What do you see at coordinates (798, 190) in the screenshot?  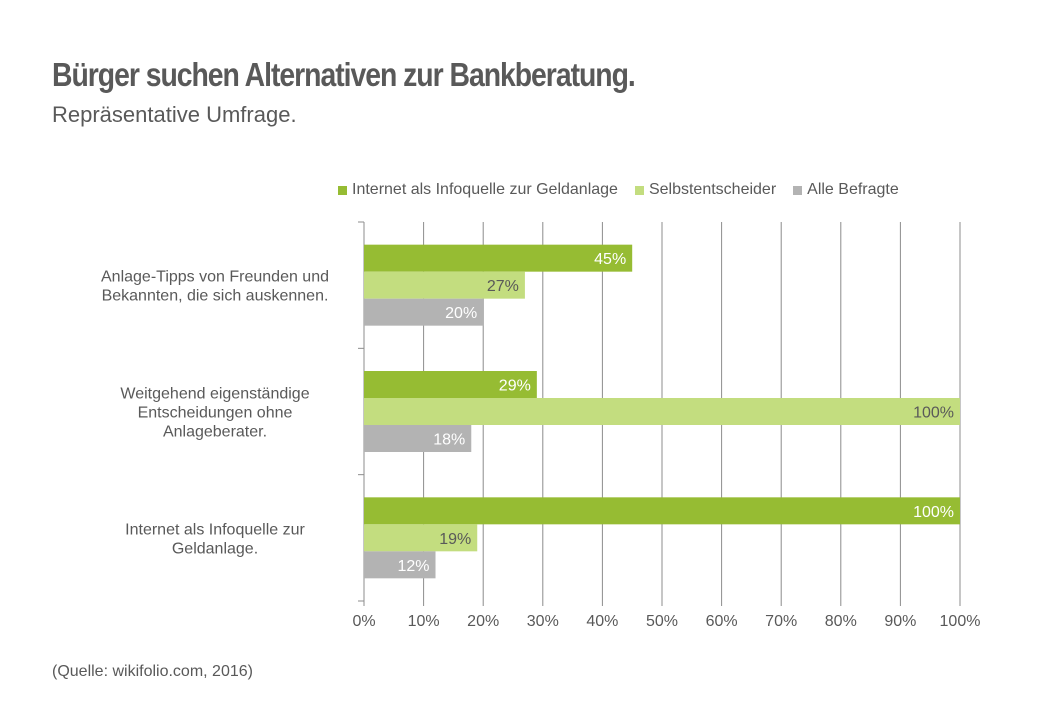 I see `legend-swatch-alle-befragte` at bounding box center [798, 190].